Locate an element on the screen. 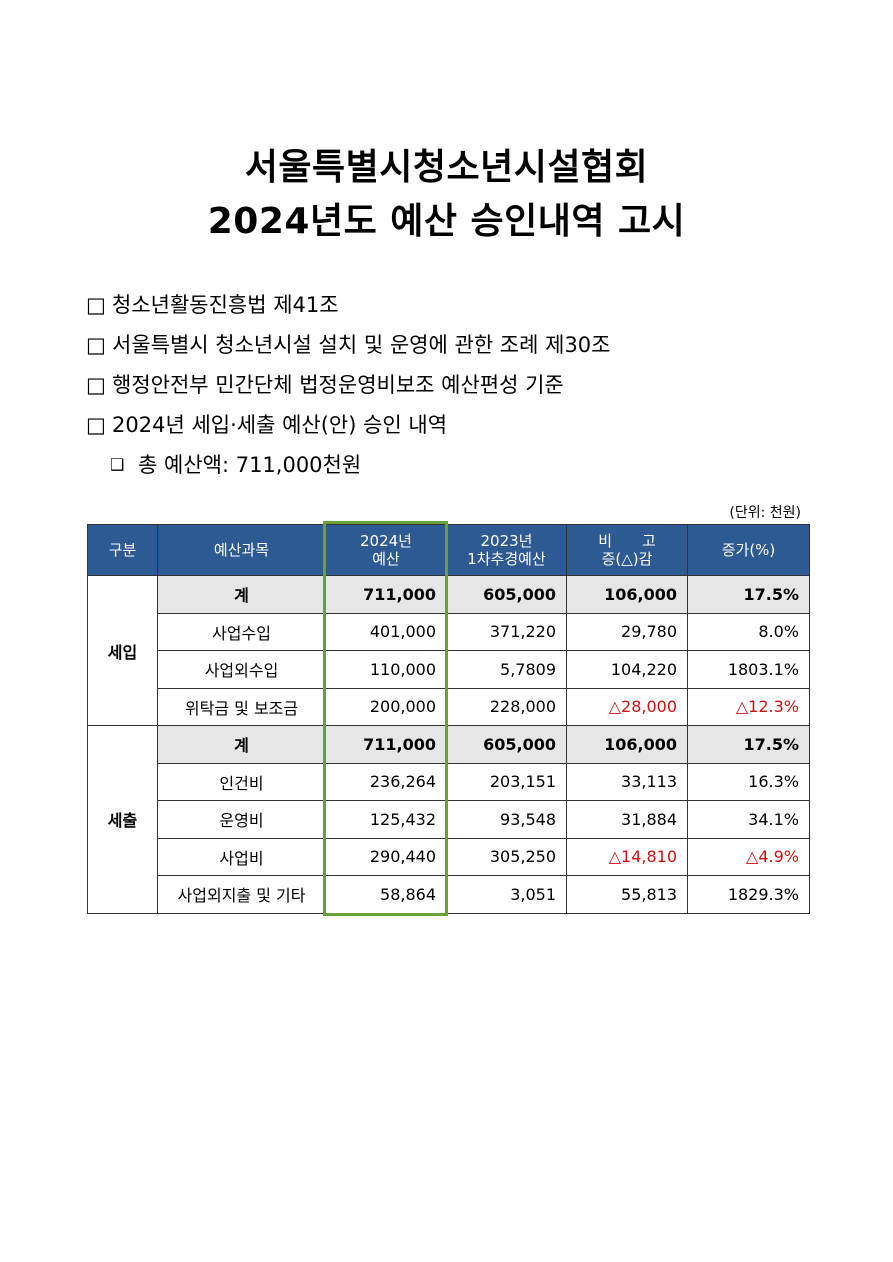  account-name: 사업수입 is located at coordinates (241, 631).